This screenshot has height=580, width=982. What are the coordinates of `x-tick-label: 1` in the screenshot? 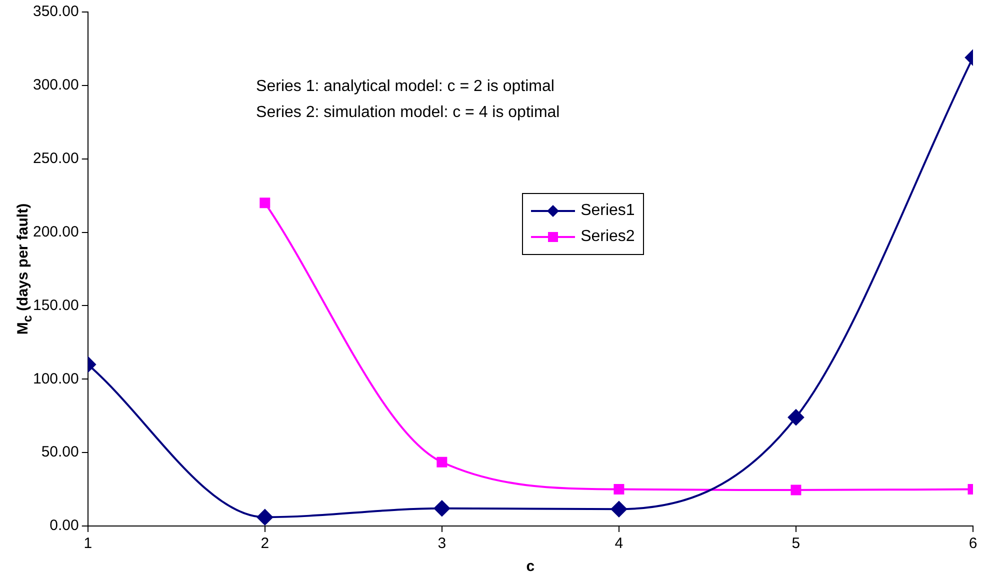 It's located at (88, 543).